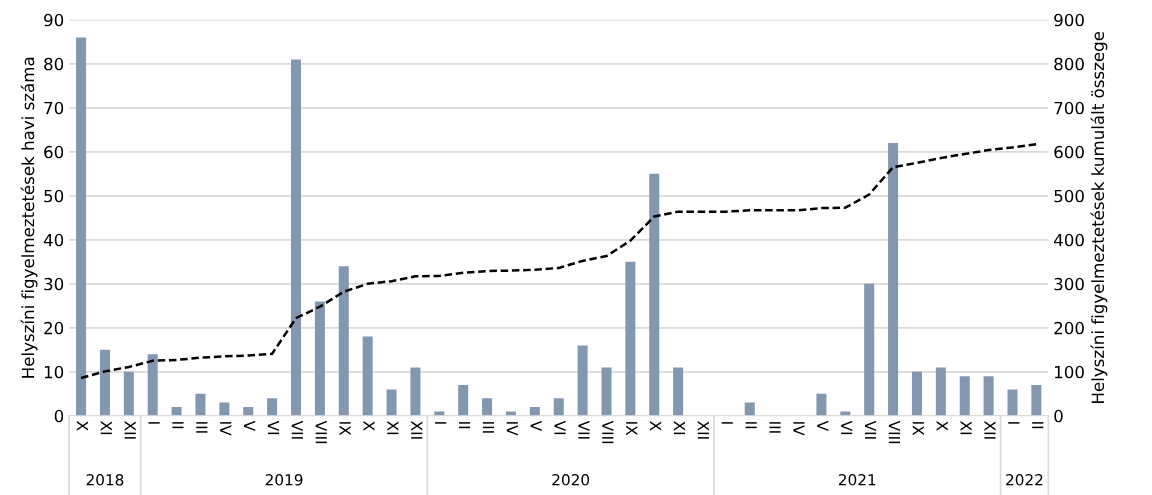 Image resolution: width=1152 pixels, height=495 pixels. What do you see at coordinates (53, 240) in the screenshot?
I see `y-tick-label: 40` at bounding box center [53, 240].